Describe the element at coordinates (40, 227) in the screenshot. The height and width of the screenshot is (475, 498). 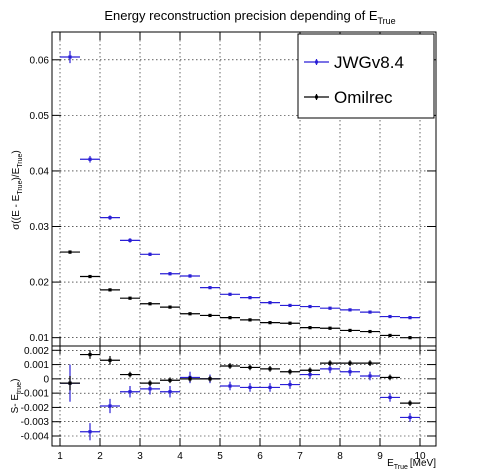
I see `top-y-tick-label: 0.03` at that location.